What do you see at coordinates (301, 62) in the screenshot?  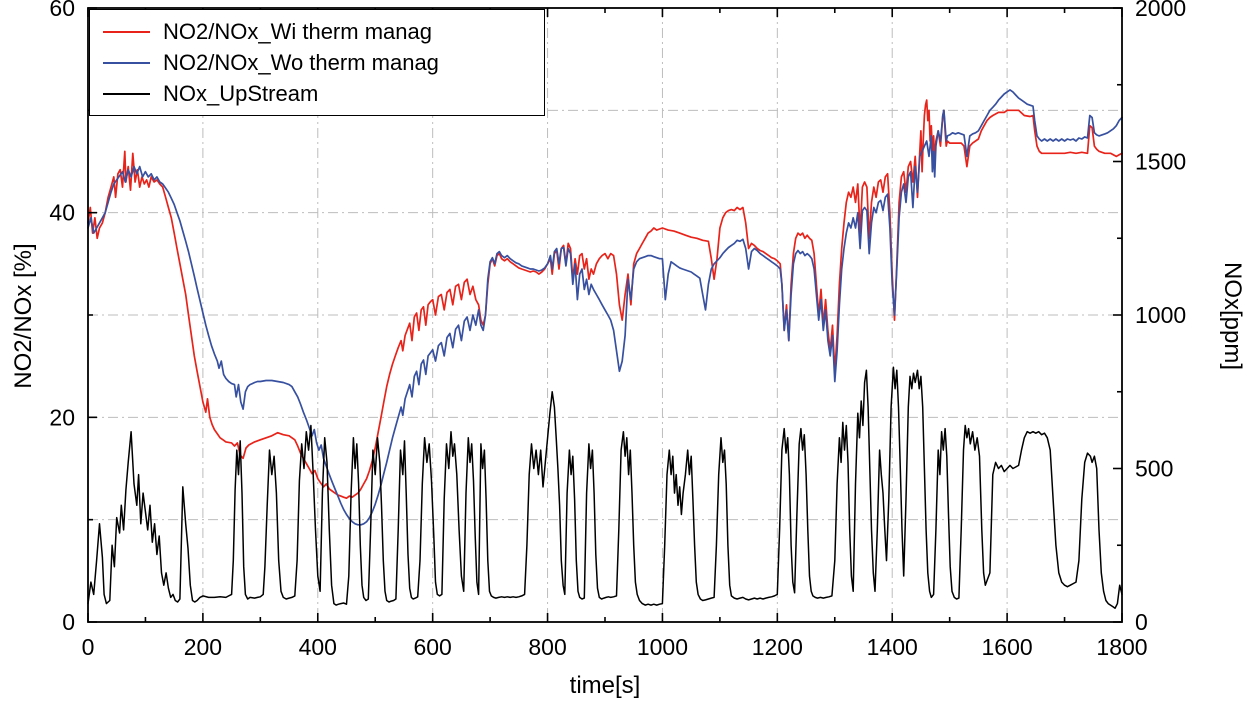 I see `legend-label: NO2/NOx_Wo therm manag` at bounding box center [301, 62].